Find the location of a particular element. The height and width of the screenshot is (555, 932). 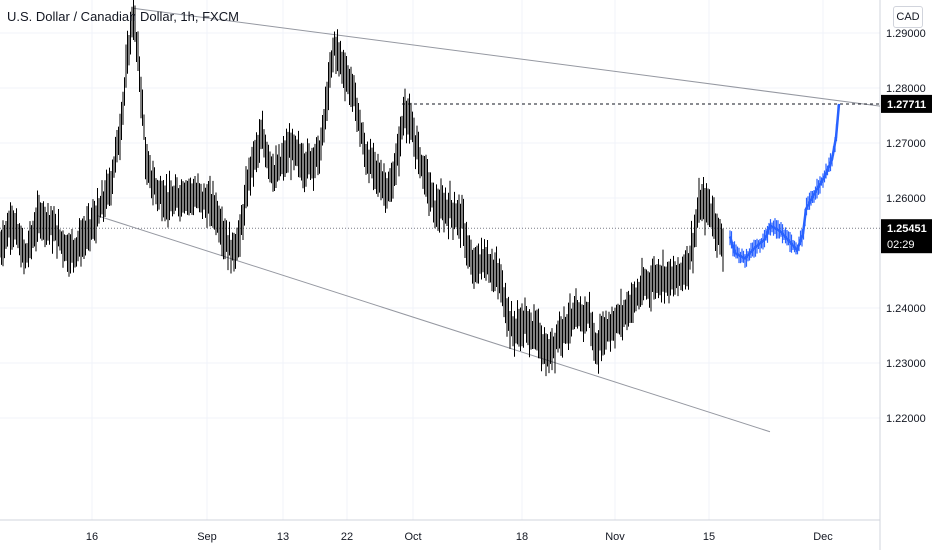

countdown-text: 02:29 is located at coordinates (901, 245).